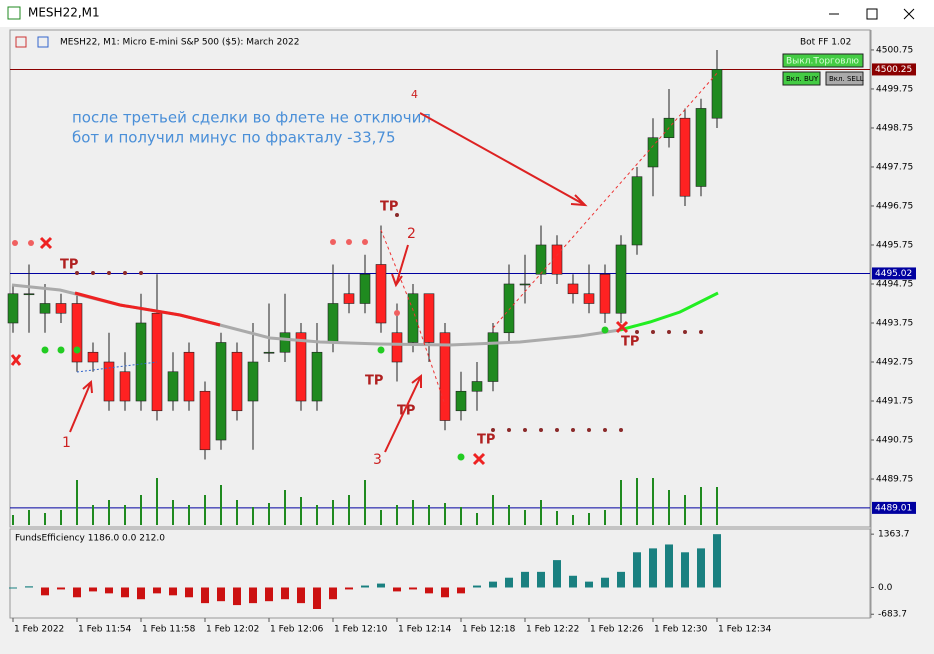  Describe the element at coordinates (745, 630) in the screenshot. I see `x-tick-label: 1 Feb 12:34` at that location.